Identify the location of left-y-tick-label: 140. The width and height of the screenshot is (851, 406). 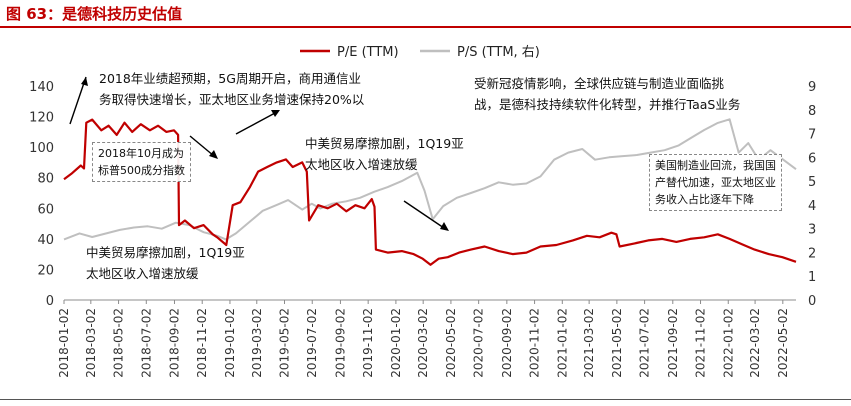
(41, 87).